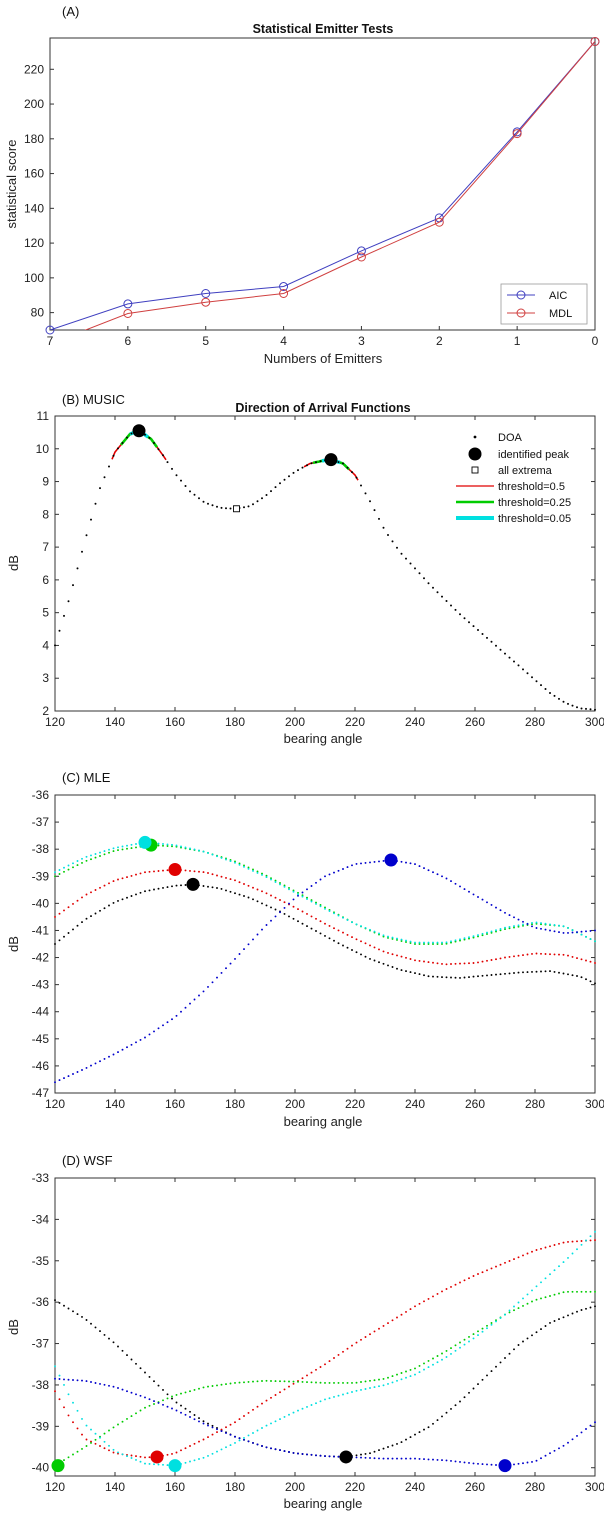 This screenshot has height=1516, width=604. I want to click on panel-a-ytick-label: 160, so click(34, 174).